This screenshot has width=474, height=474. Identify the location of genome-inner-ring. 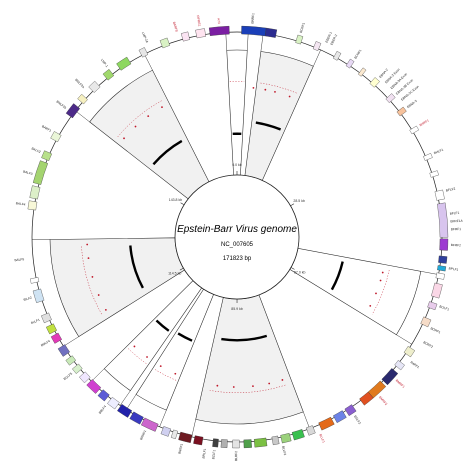
(237, 237).